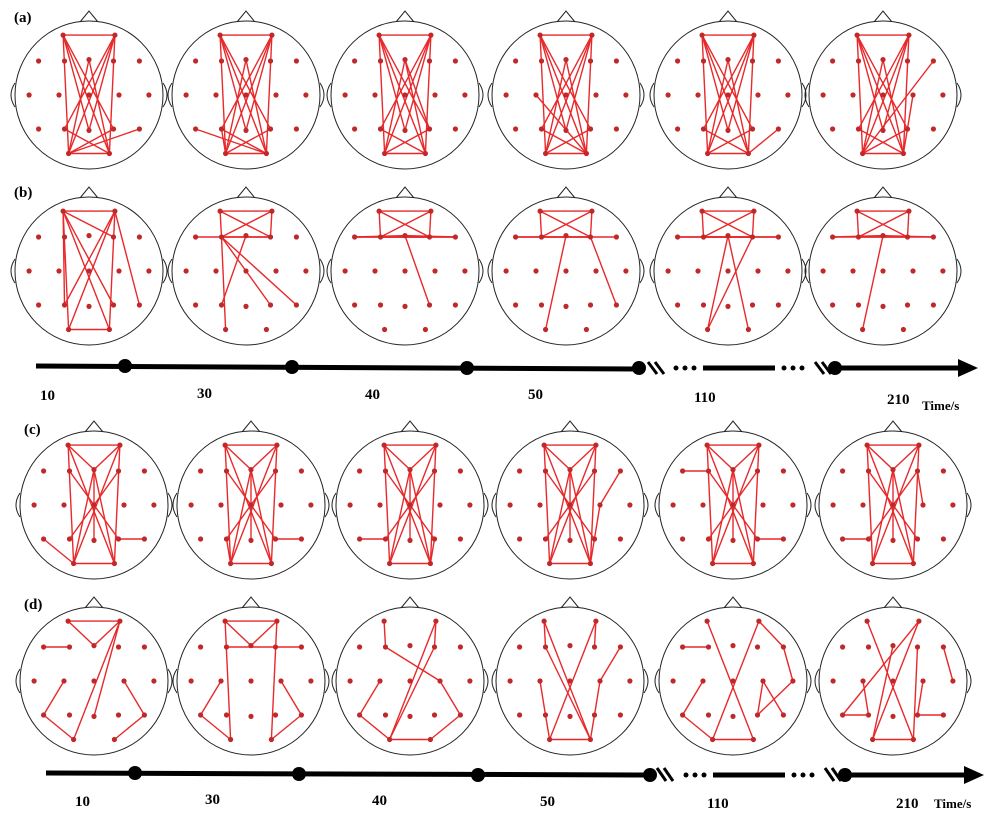 This screenshot has width=998, height=816. What do you see at coordinates (668, 774) in the screenshot?
I see `timeline-bottom-break` at bounding box center [668, 774].